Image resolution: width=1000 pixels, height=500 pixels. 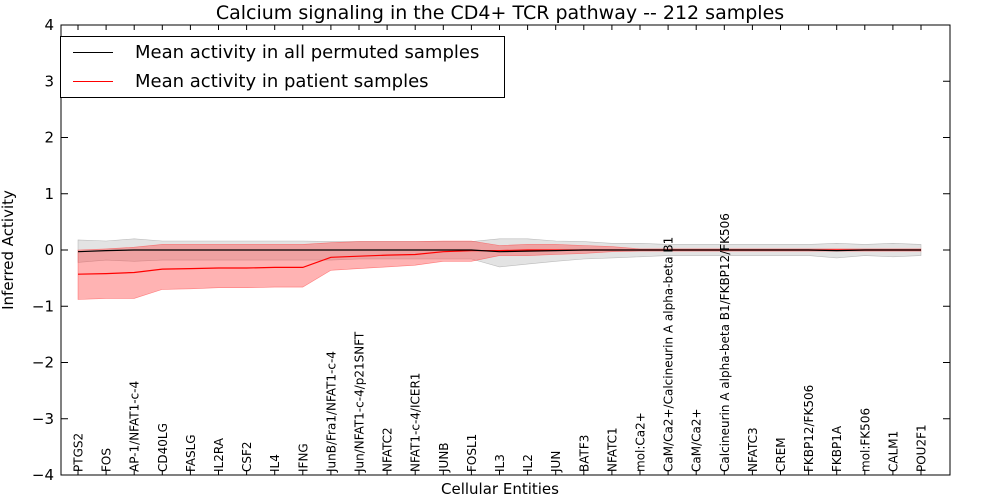 I want to click on y-tick-label: 1, so click(x=49, y=194).